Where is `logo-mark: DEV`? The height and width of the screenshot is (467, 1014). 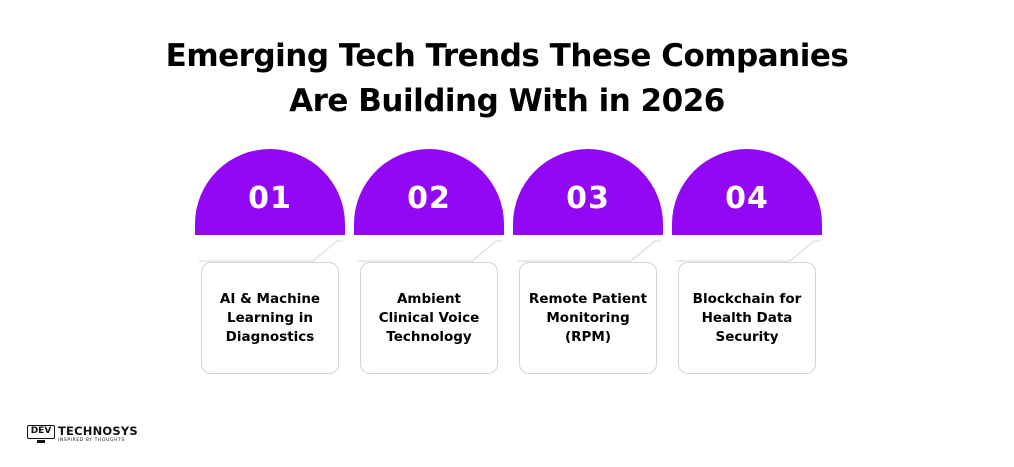 logo-mark: DEV is located at coordinates (41, 431).